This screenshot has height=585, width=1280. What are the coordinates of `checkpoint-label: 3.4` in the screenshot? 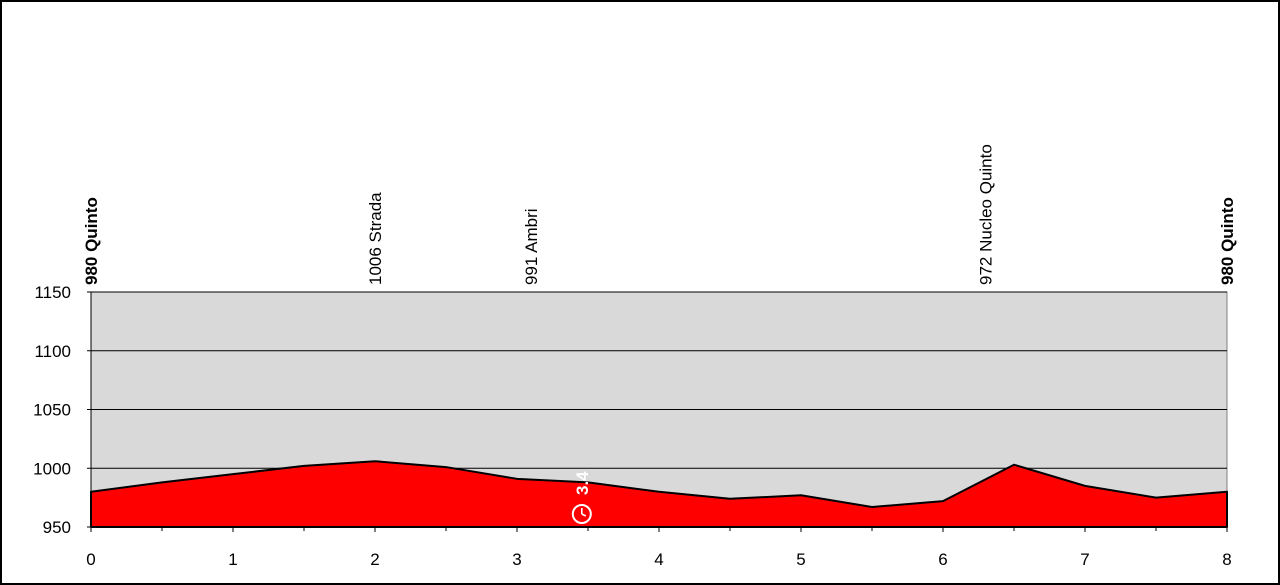 It's located at (582, 483).